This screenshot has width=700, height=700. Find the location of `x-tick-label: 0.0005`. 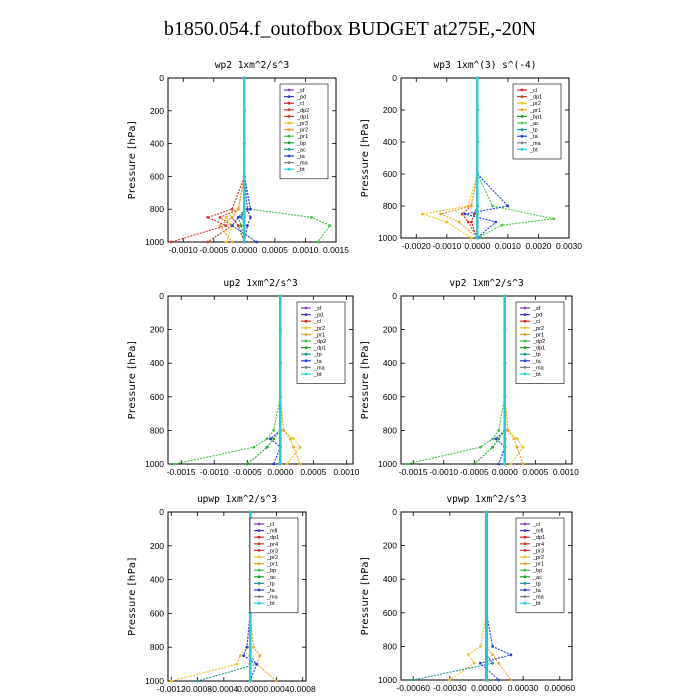

x-tick-label: 0.0005 is located at coordinates (313, 472).